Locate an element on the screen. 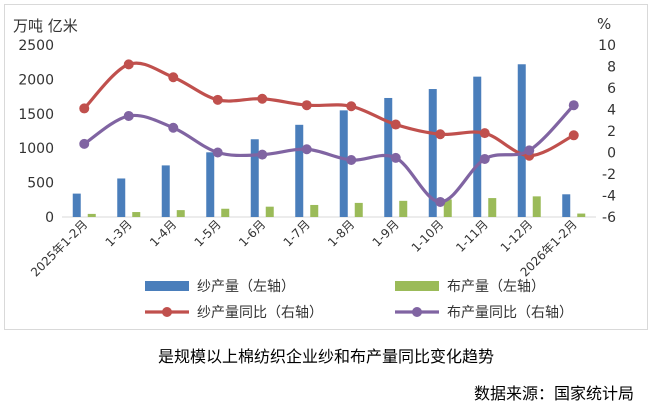 This screenshot has height=407, width=652. data-source: 数据来源：国家统计局 is located at coordinates (553, 393).